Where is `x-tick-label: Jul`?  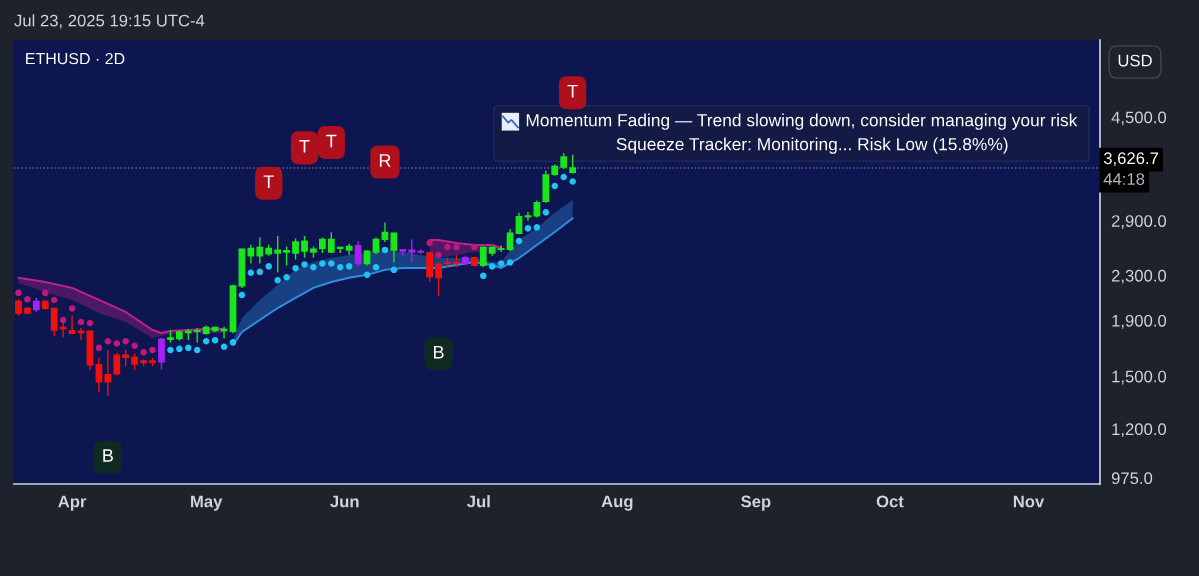 x-tick-label: Jul is located at coordinates (478, 501).